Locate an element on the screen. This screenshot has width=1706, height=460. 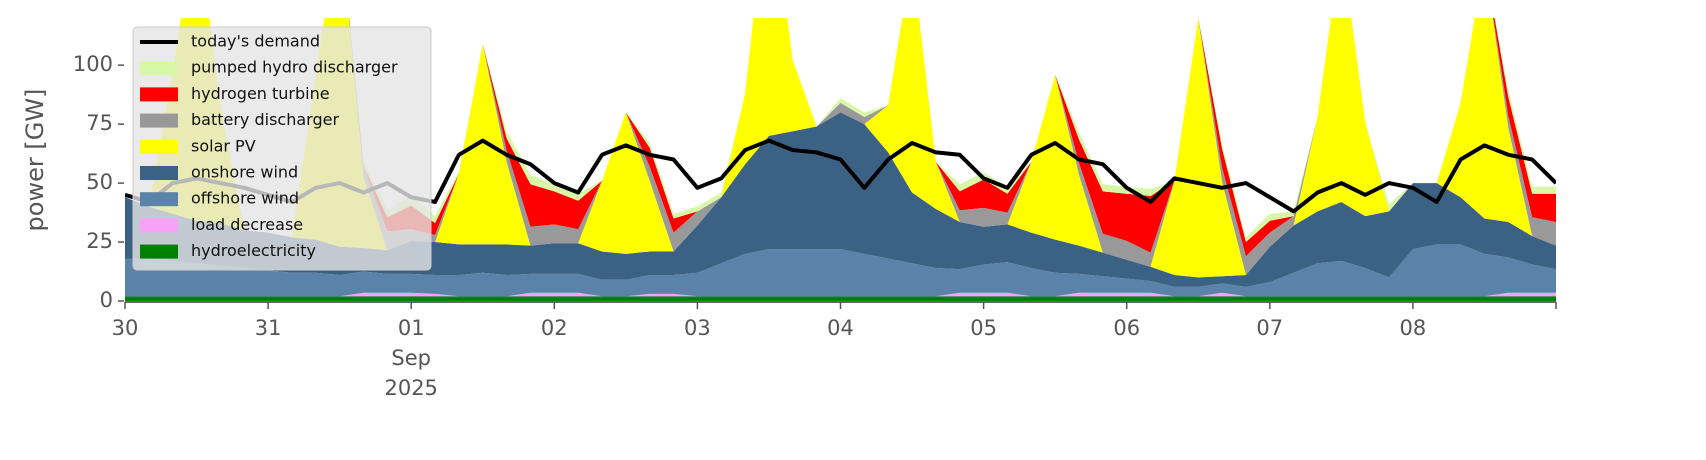
y-tick-label: 100 is located at coordinates (93, 64).